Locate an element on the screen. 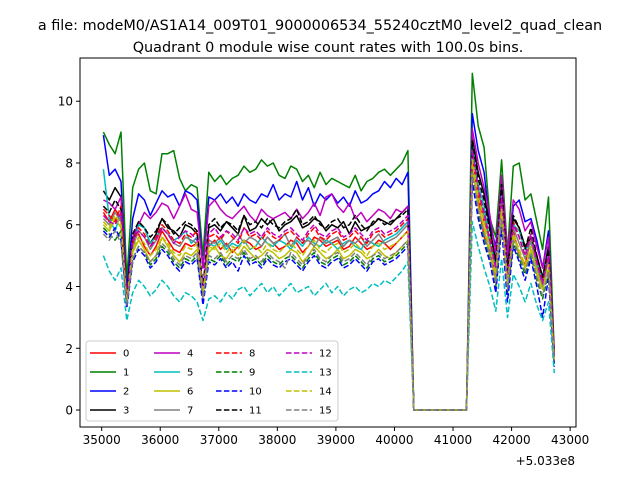  legend-label-6: 6 is located at coordinates (190, 392).